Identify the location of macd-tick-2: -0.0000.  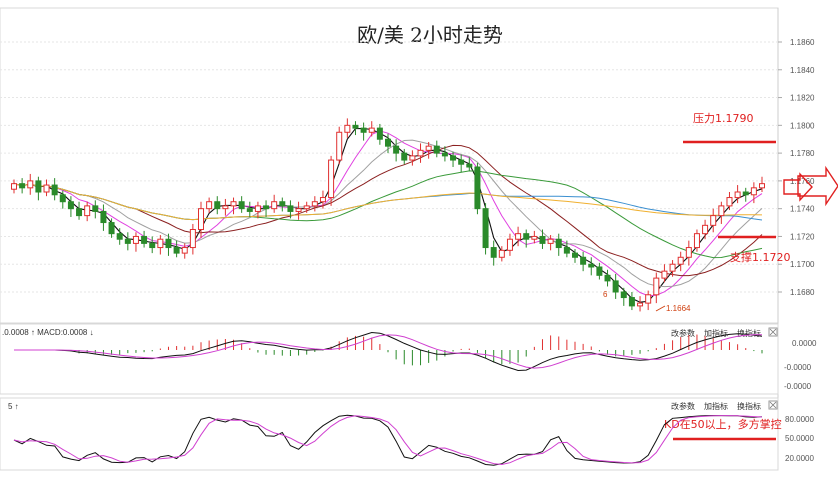
(798, 386).